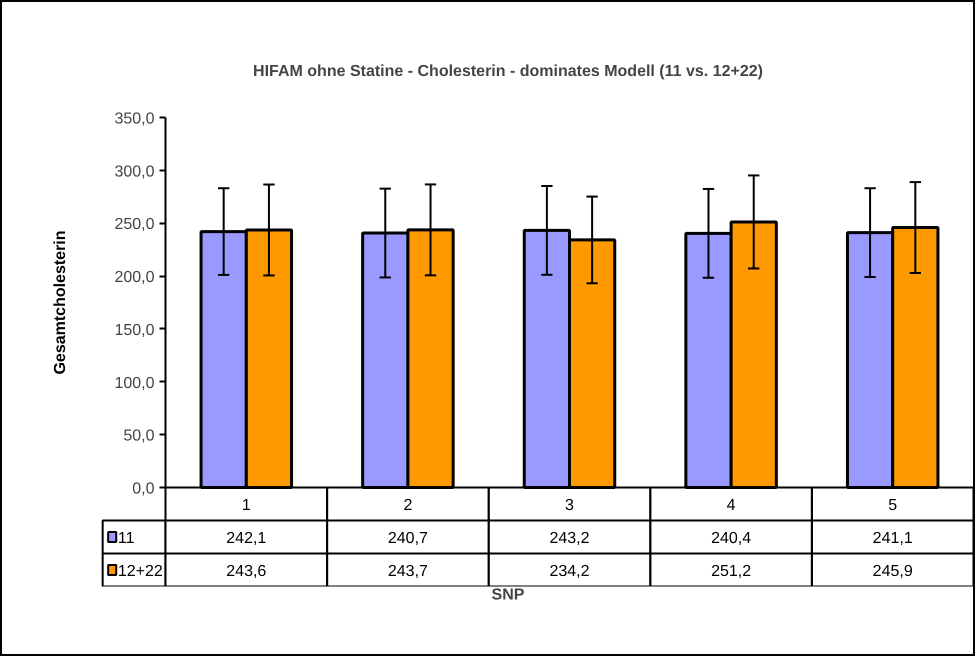 This screenshot has width=979, height=660. I want to click on data-label: 242,1, so click(246, 538).